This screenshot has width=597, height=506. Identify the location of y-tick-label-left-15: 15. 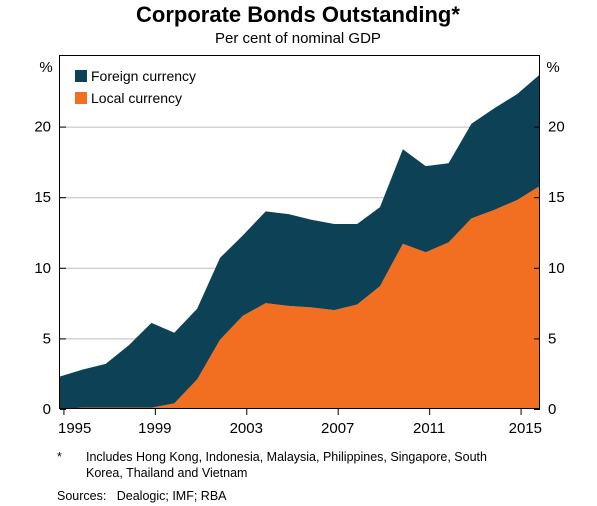
(42, 197).